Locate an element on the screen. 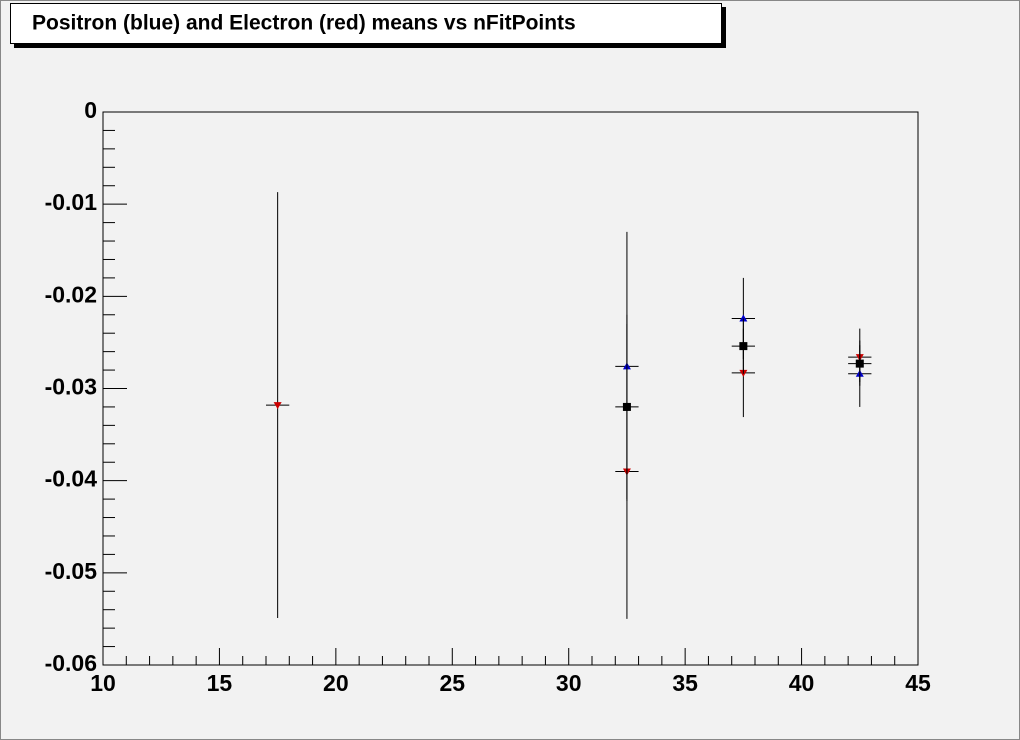 The image size is (1020, 740). x-tick-label: 10 is located at coordinates (103, 683).